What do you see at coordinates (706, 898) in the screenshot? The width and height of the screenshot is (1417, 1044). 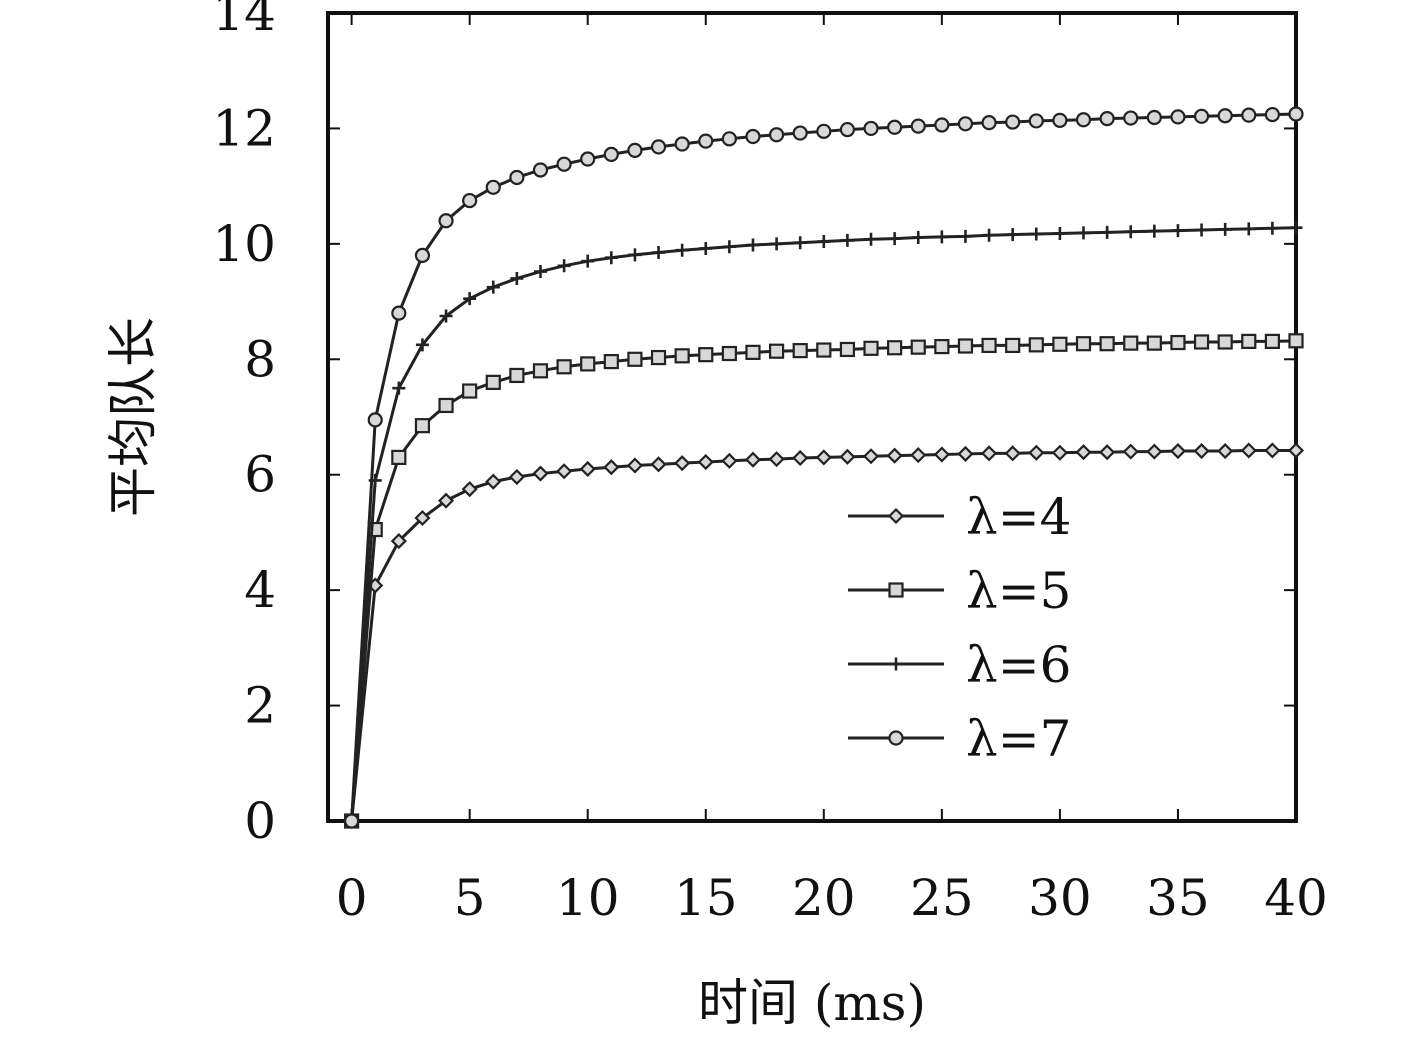 I see `x-tick-label: 15` at bounding box center [706, 898].